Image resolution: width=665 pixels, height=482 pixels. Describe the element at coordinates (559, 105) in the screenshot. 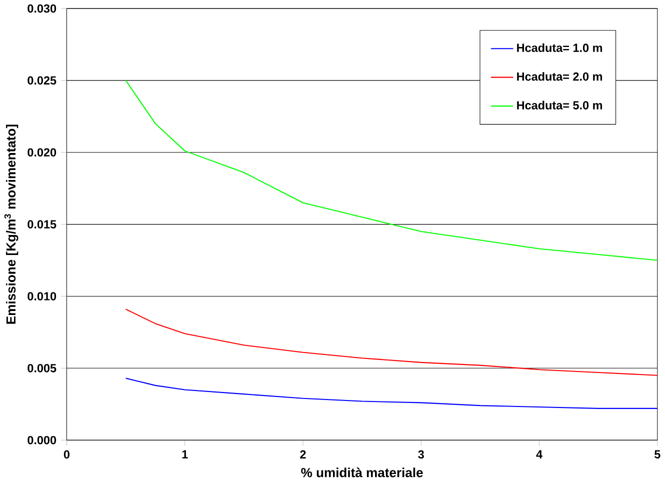

I see `legend-label: Hcaduta= 5.0 m` at that location.